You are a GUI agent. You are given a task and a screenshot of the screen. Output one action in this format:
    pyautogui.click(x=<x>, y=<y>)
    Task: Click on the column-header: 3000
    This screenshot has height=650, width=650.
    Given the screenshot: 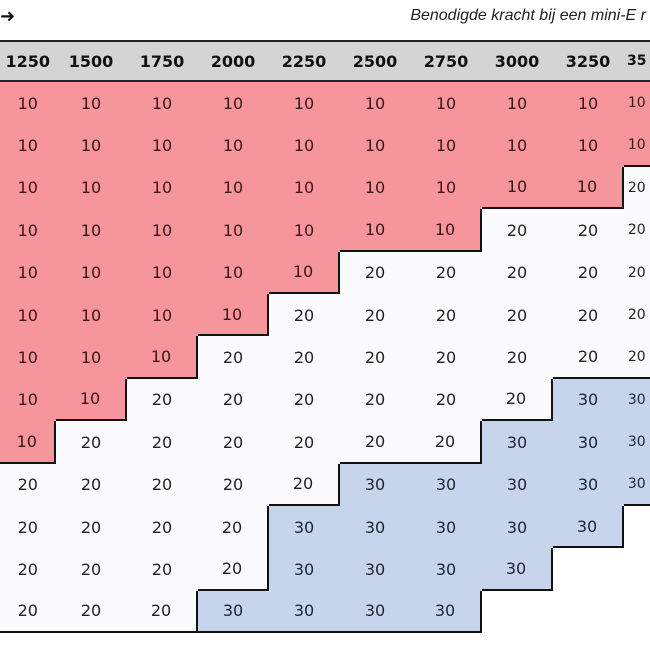 What is the action you would take?
    pyautogui.click(x=517, y=61)
    